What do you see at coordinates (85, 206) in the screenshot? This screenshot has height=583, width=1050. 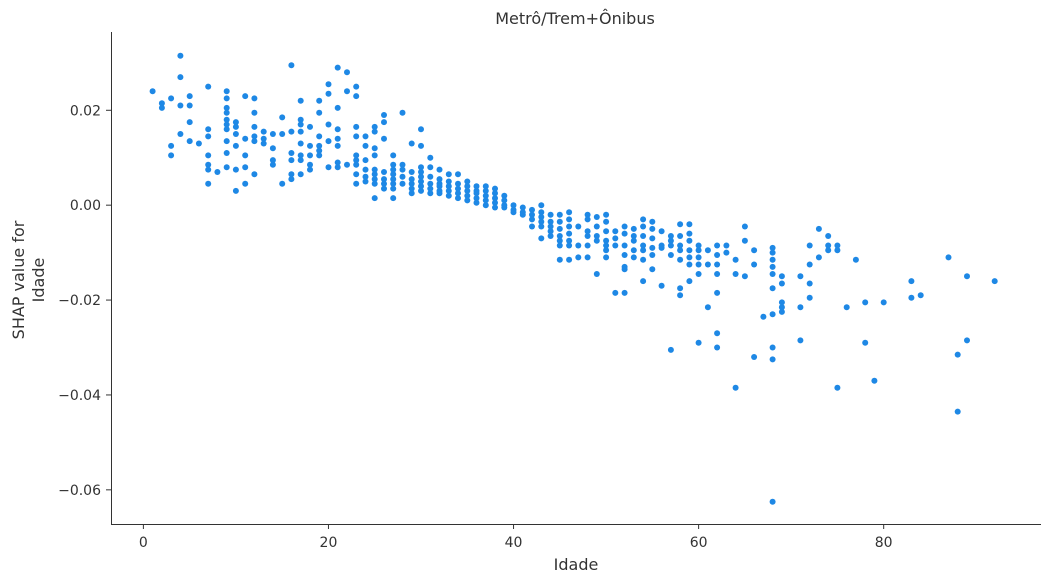 I see `y-tick-label: 0.00` at bounding box center [85, 206].